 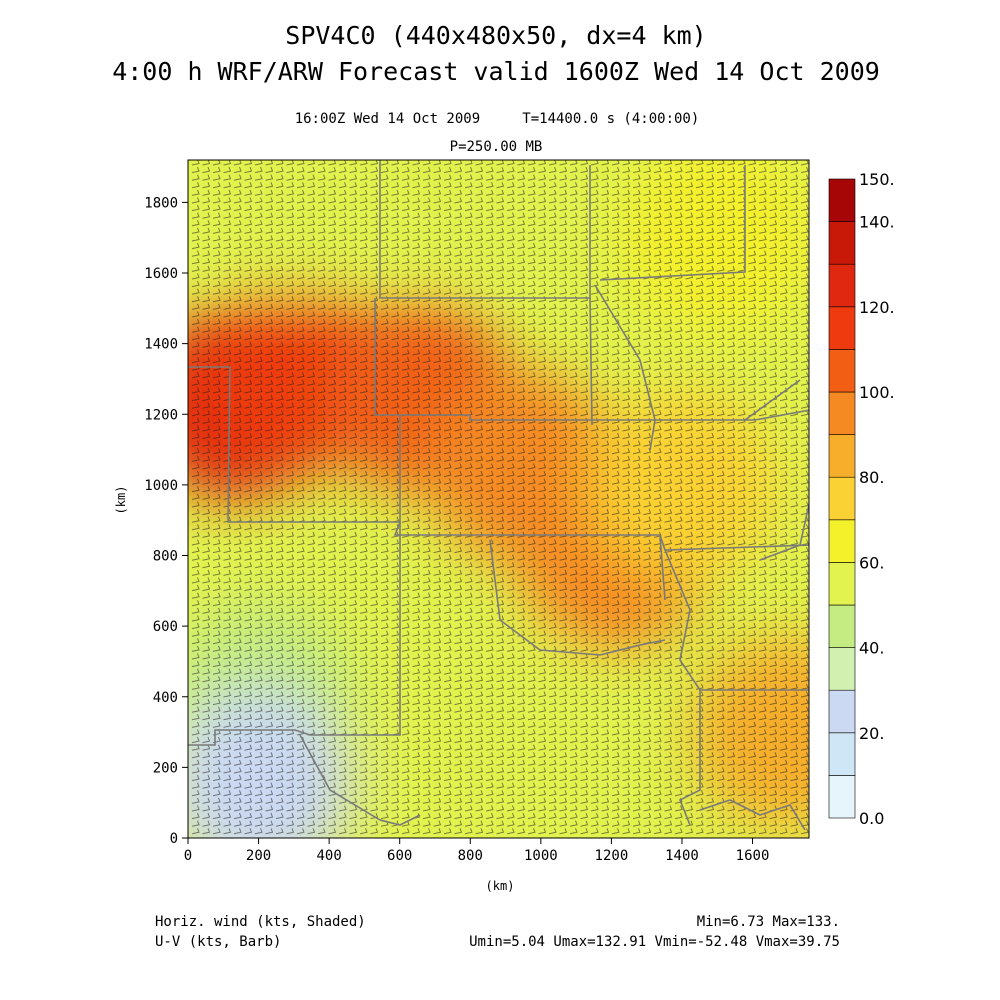 I want to click on y-tick-label-0: 0, so click(x=174, y=839).